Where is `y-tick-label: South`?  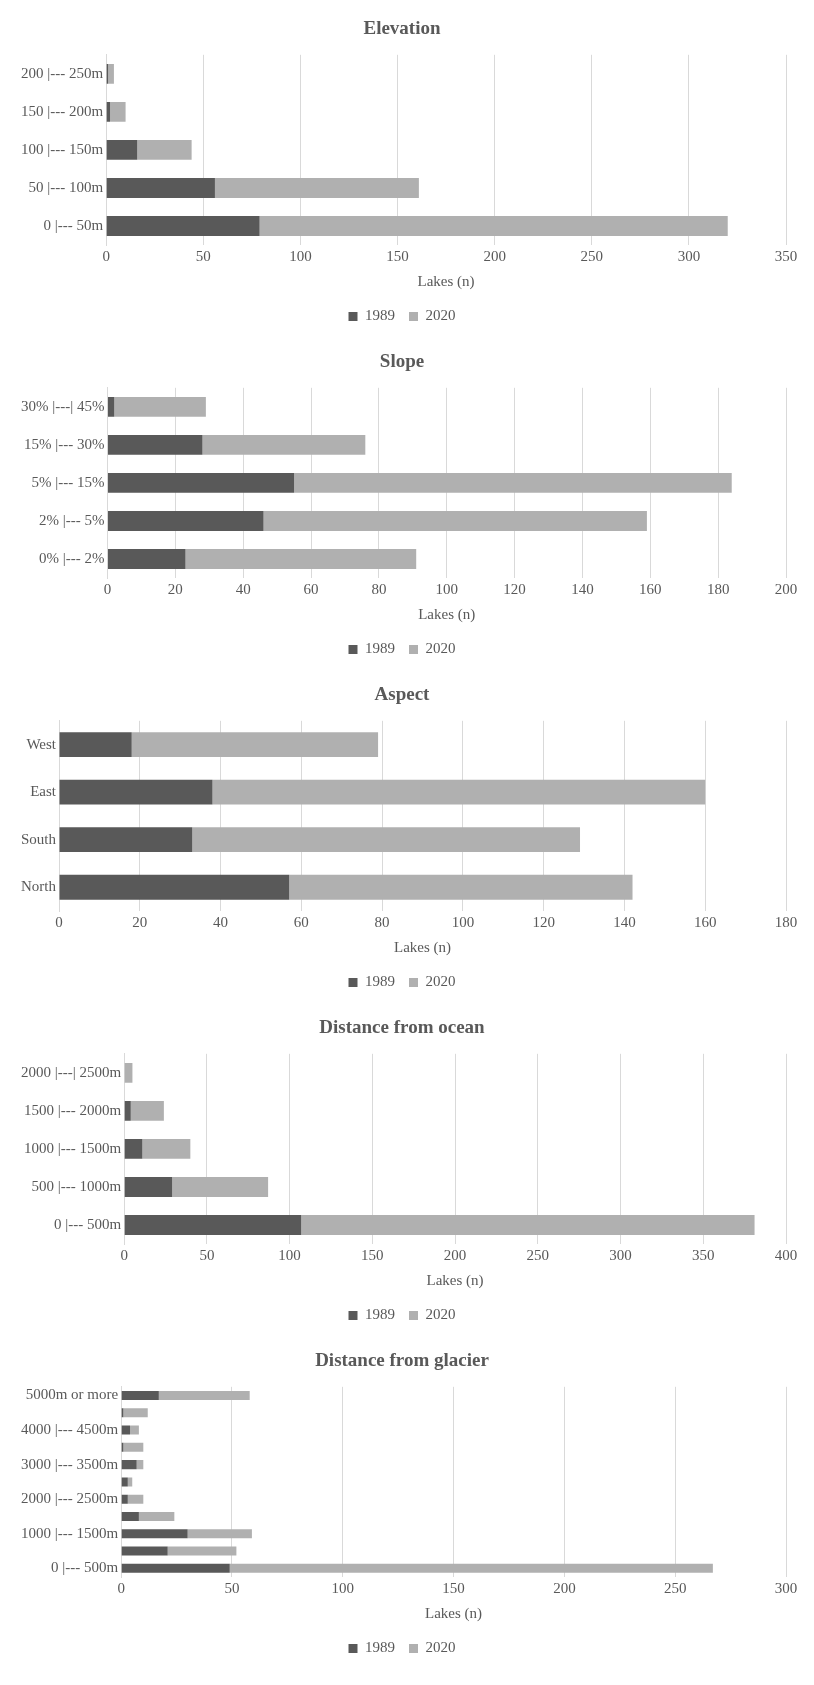 y-tick-label: South is located at coordinates (38, 838).